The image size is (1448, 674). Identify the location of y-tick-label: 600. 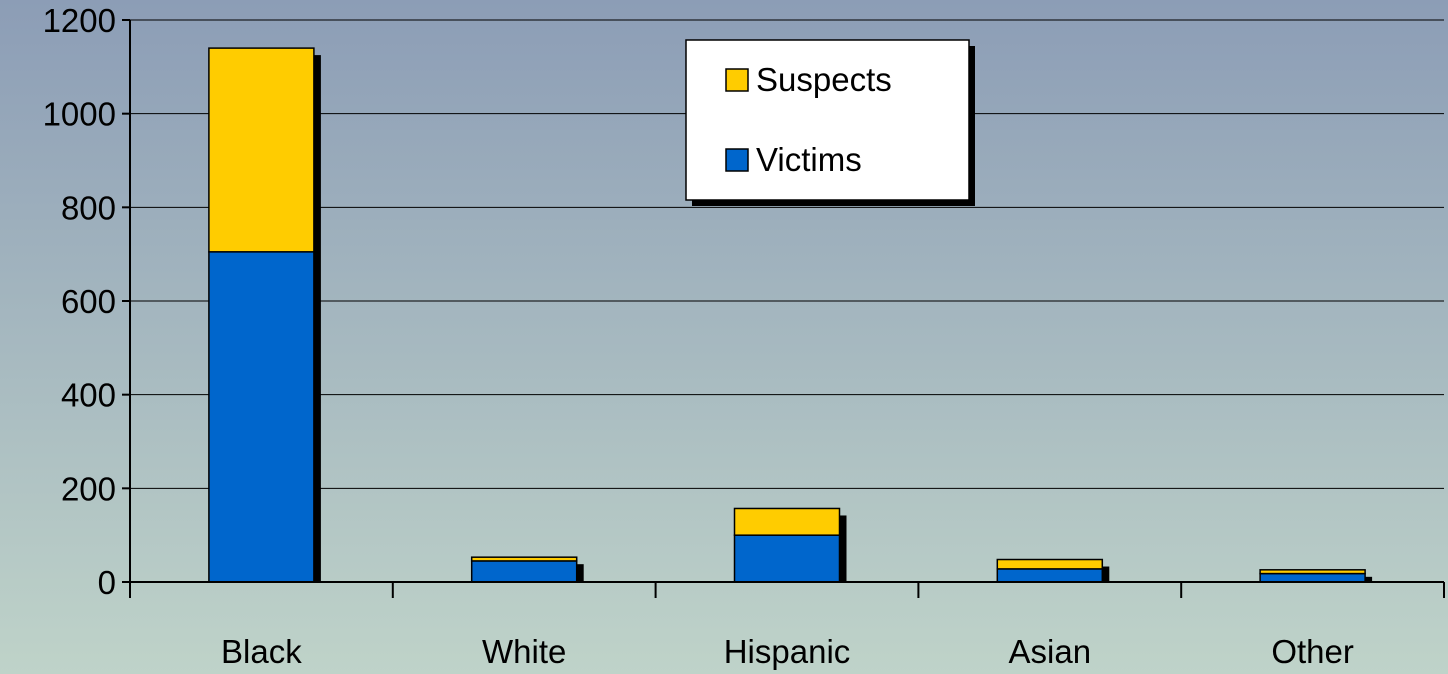
(88, 301).